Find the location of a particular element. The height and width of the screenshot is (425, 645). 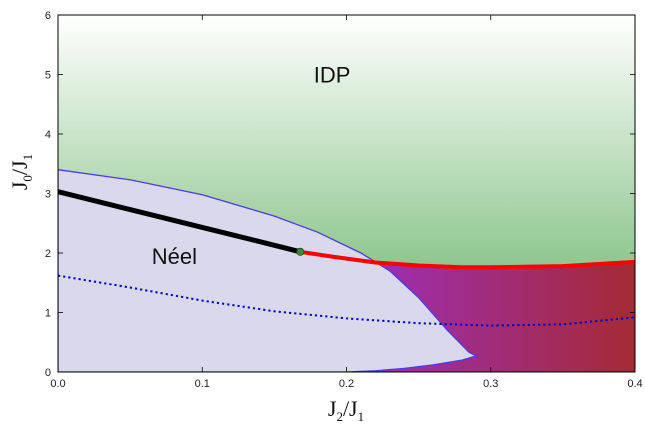

x-tick-label: 0.1 is located at coordinates (202, 384).